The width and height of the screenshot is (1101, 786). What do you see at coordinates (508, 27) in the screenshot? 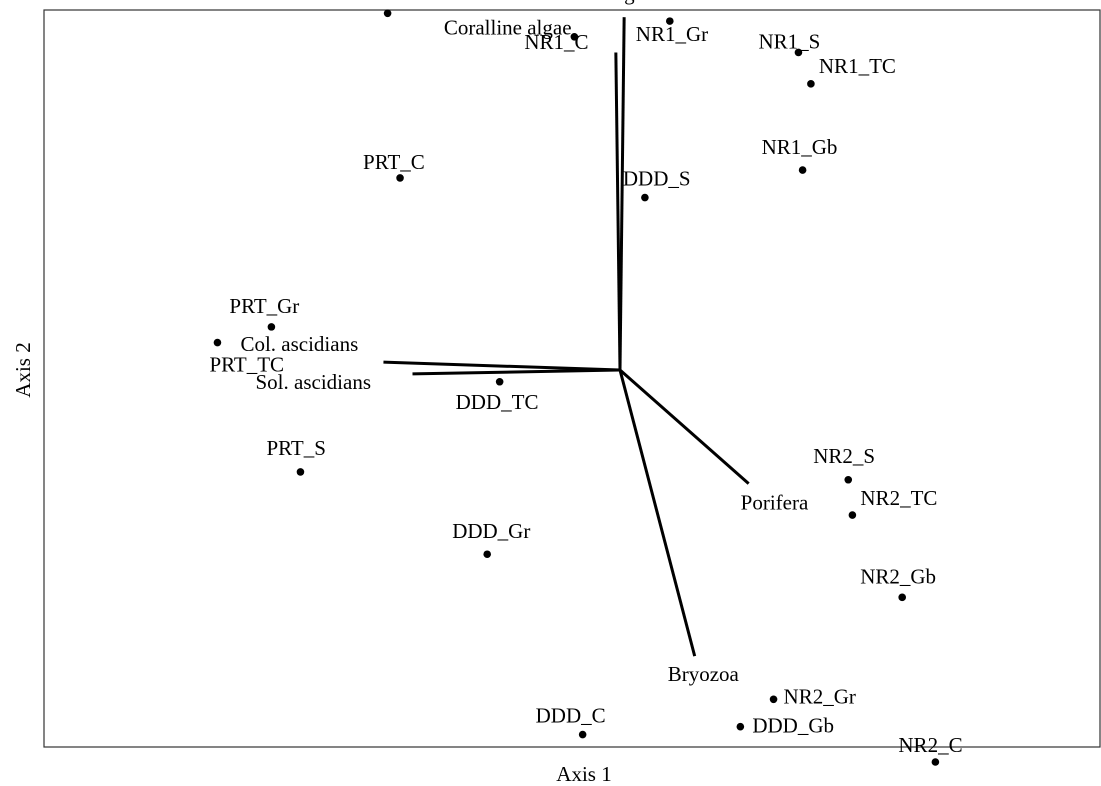
I see `vector-label: Coralline algae` at bounding box center [508, 27].